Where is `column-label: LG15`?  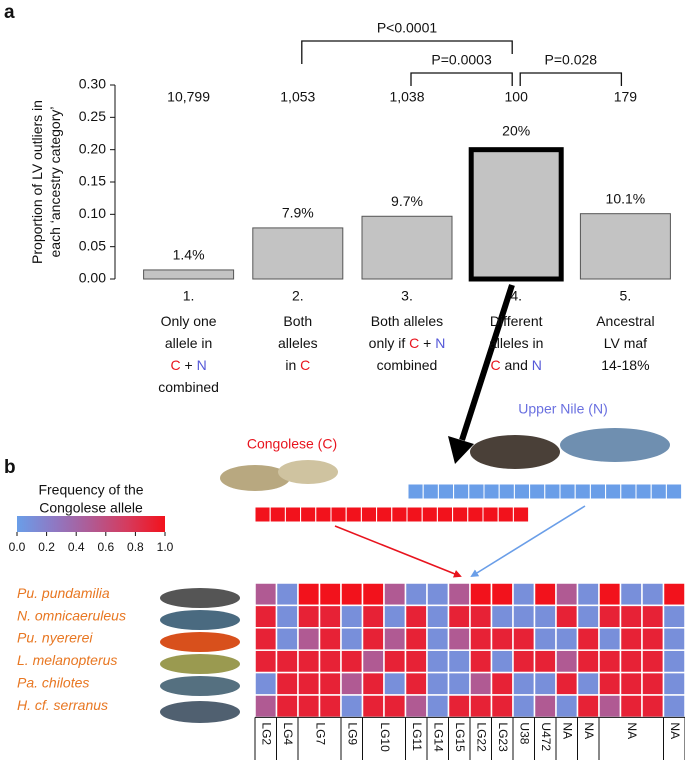 column-label: LG15 is located at coordinates (460, 737).